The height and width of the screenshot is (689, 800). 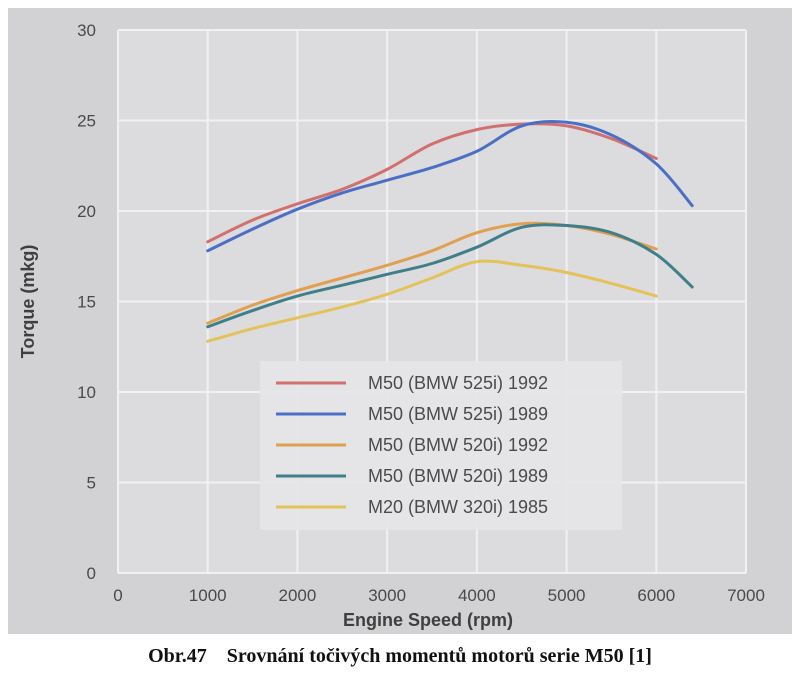 What do you see at coordinates (86, 121) in the screenshot?
I see `y-tick-label: 25` at bounding box center [86, 121].